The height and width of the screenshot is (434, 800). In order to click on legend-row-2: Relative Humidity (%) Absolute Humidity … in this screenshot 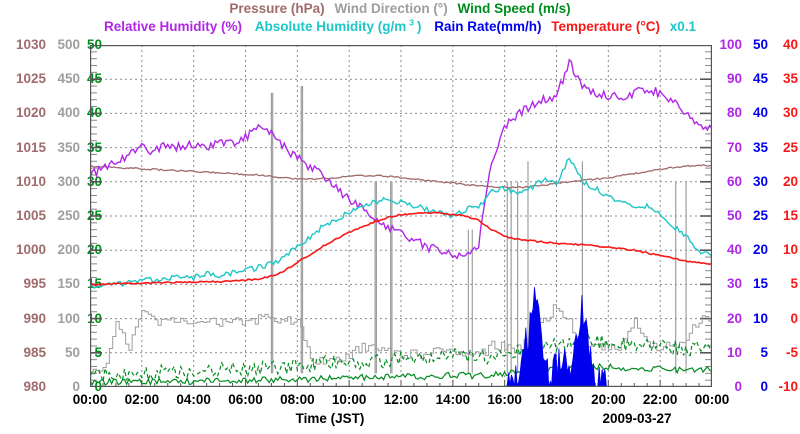, I will do `click(400, 25)`.